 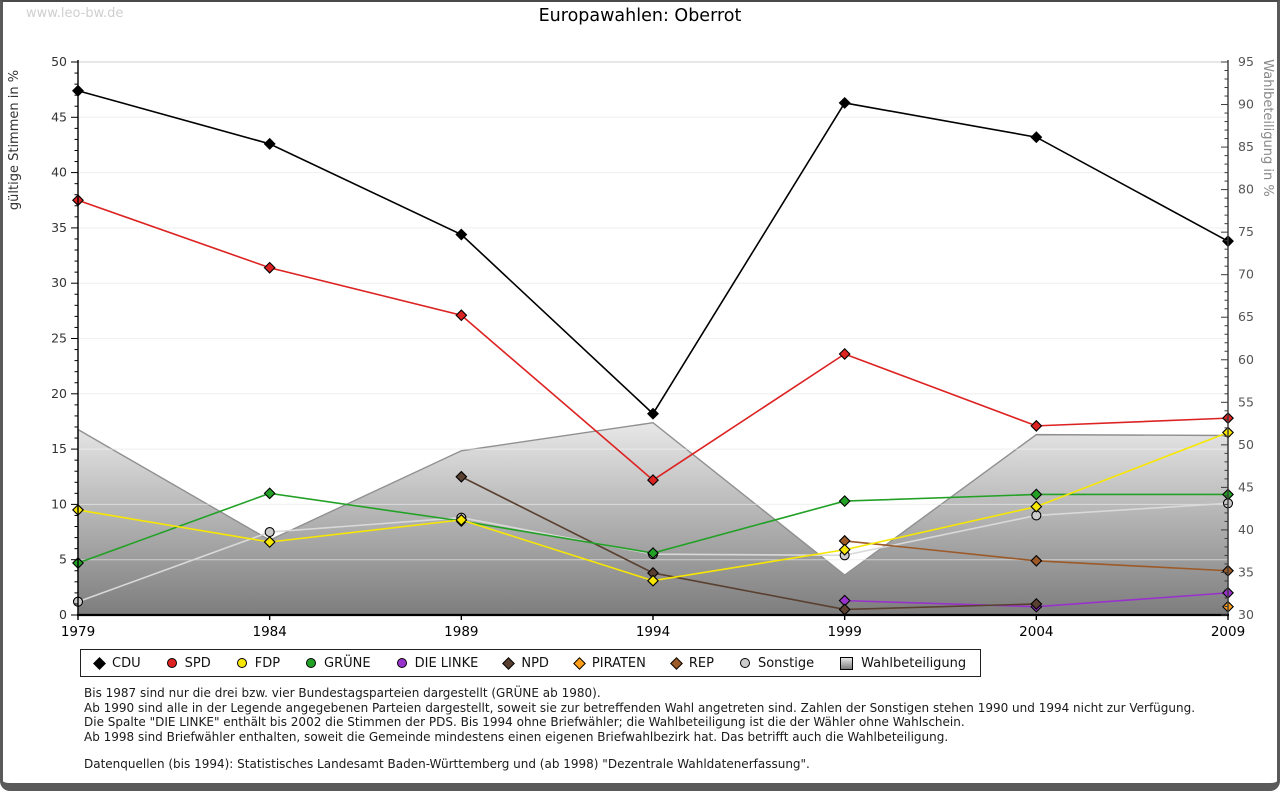 I want to click on legend-item-piraten: PIRATEN, so click(x=609, y=663).